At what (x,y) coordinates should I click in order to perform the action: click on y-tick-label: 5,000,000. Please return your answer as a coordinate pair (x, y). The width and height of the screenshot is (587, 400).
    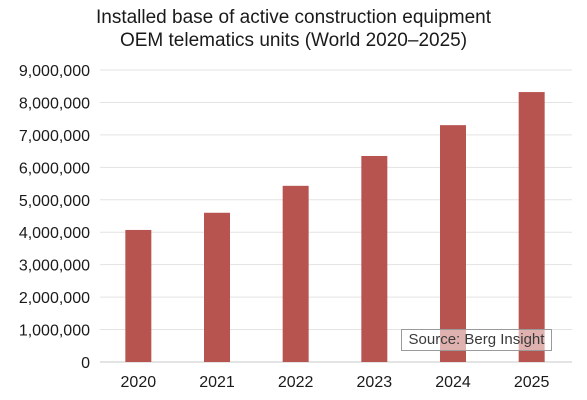
    Looking at the image, I should click on (54, 201).